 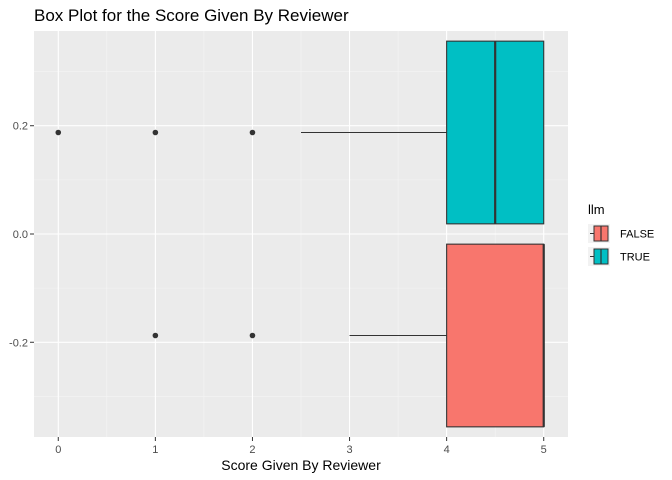 I want to click on y-tick-label: -0.2, so click(x=18, y=343).